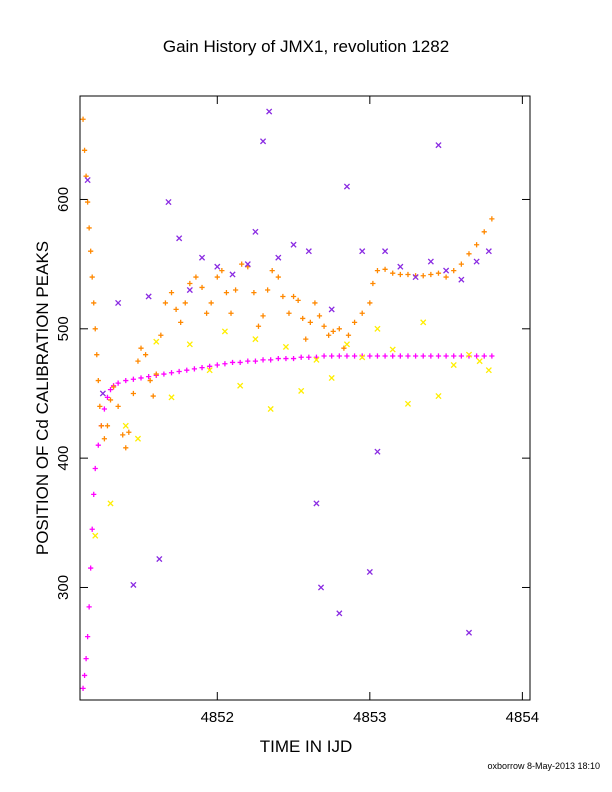  Describe the element at coordinates (522, 717) in the screenshot. I see `x-tick-label: 4854` at that location.